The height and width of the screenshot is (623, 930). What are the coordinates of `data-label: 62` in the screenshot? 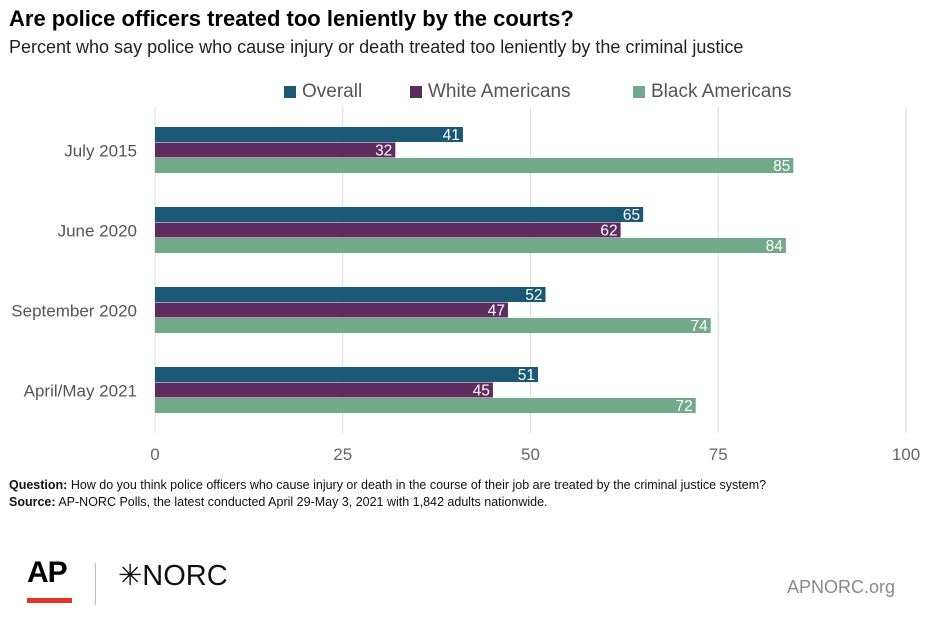 It's located at (608, 231).